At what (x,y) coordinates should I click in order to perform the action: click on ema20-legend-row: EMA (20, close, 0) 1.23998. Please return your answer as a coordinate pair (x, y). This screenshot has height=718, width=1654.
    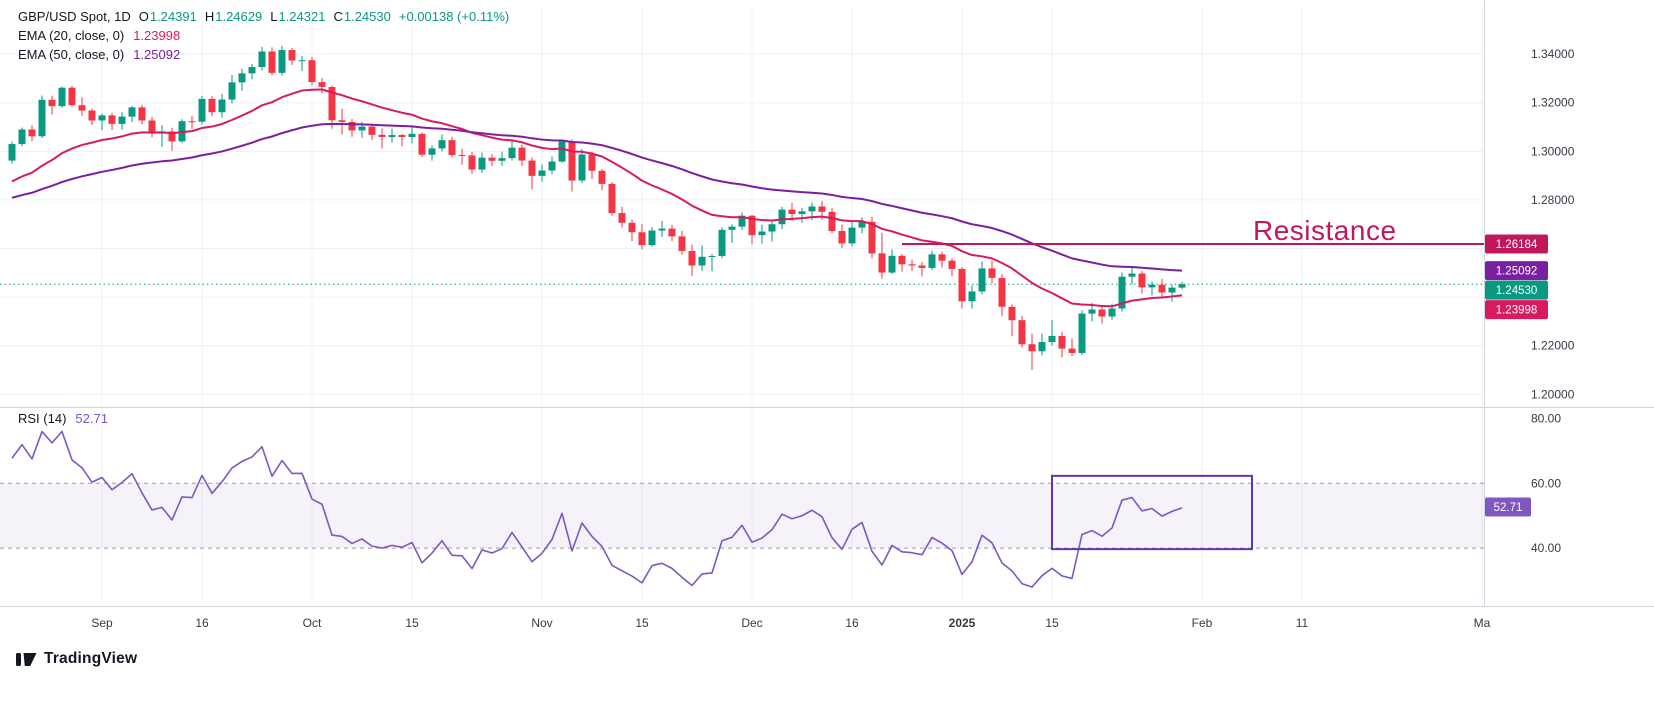
    Looking at the image, I should click on (263, 35).